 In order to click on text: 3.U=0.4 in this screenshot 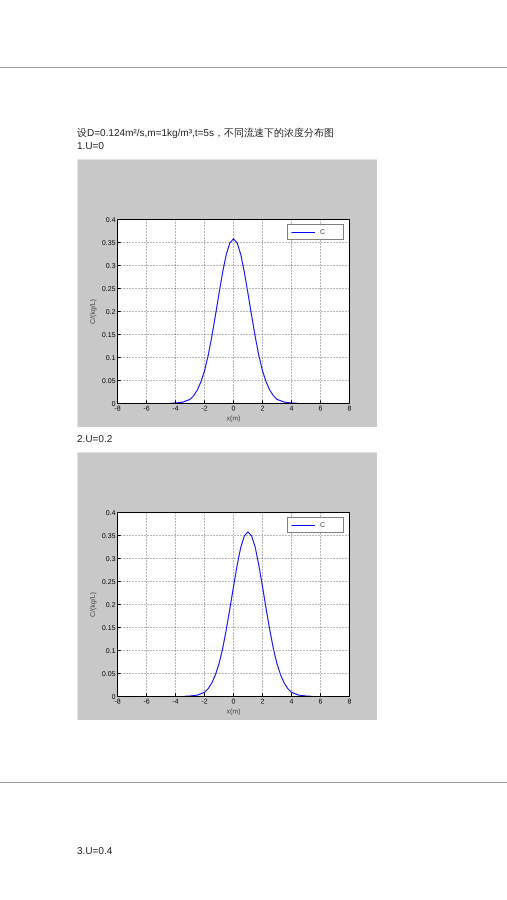, I will do `click(94, 851)`.